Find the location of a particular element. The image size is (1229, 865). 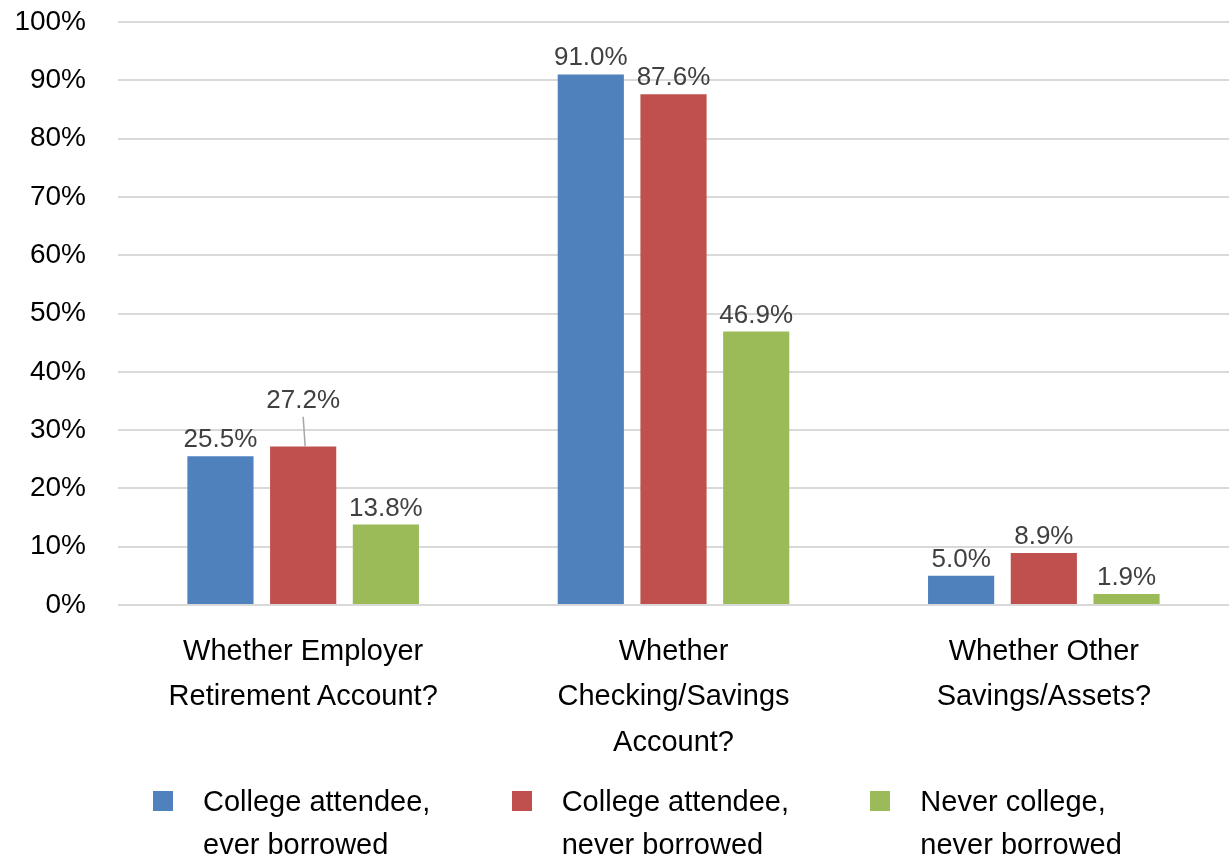

data-label: 46.9% is located at coordinates (756, 313).